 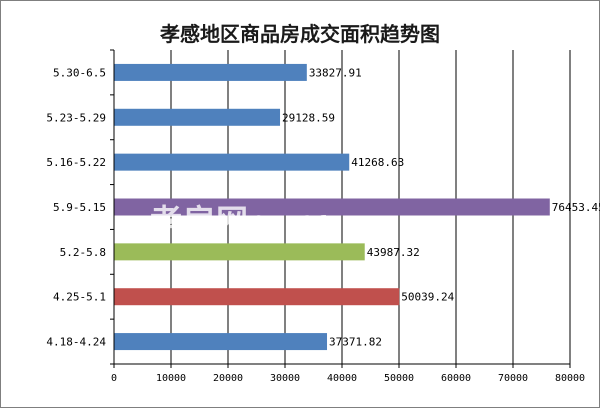 I want to click on category-label: 4.18-4.24, so click(x=76, y=342).